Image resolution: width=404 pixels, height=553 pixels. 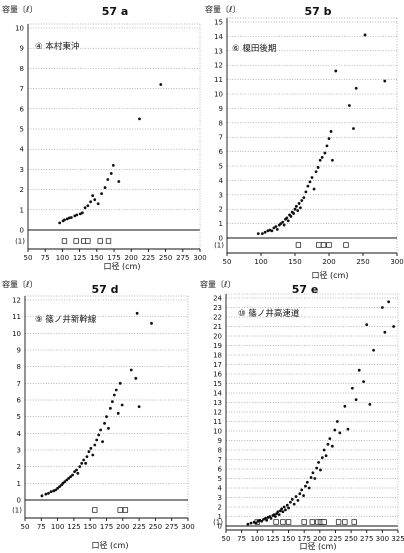 What do you see at coordinates (217, 365) in the screenshot?
I see `y-tick-label: 17` at bounding box center [217, 365].